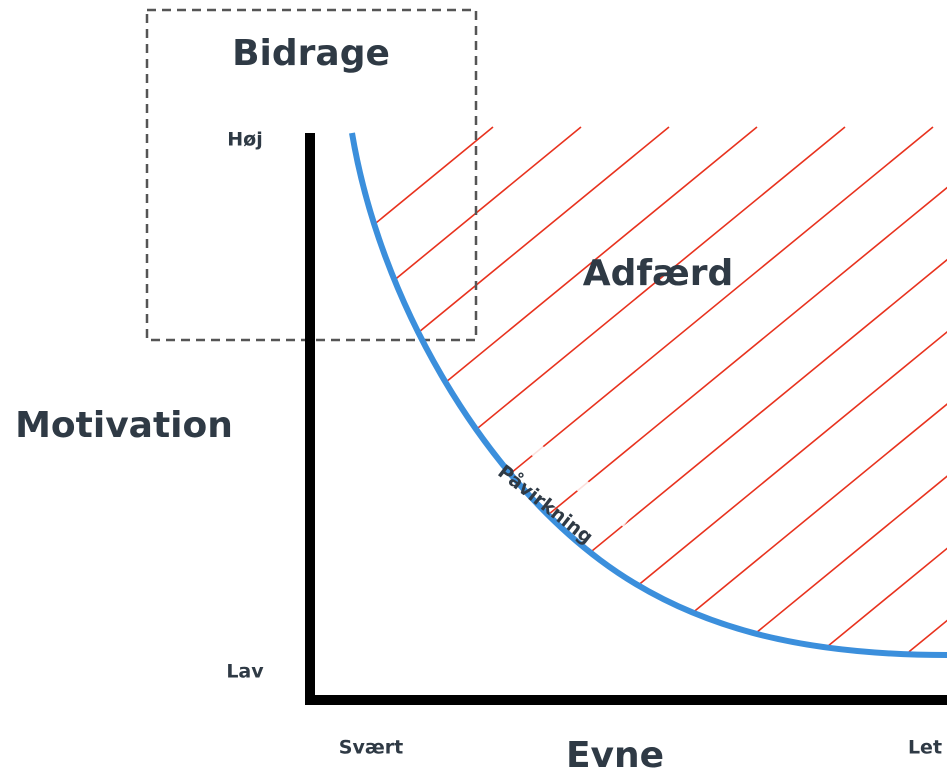  I want to click on region-label: Adfærd, so click(658, 273).